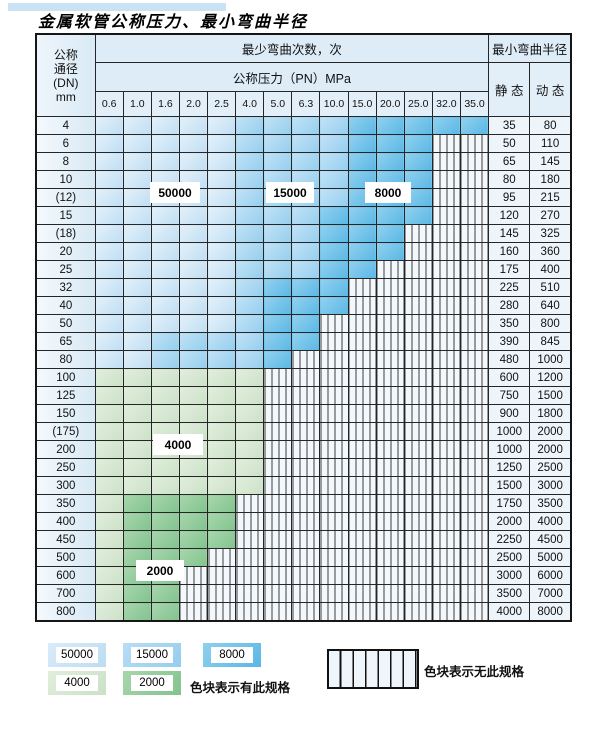 The height and width of the screenshot is (743, 600). What do you see at coordinates (509, 449) in the screenshot?
I see `static-radius-cell: 1000` at bounding box center [509, 449].